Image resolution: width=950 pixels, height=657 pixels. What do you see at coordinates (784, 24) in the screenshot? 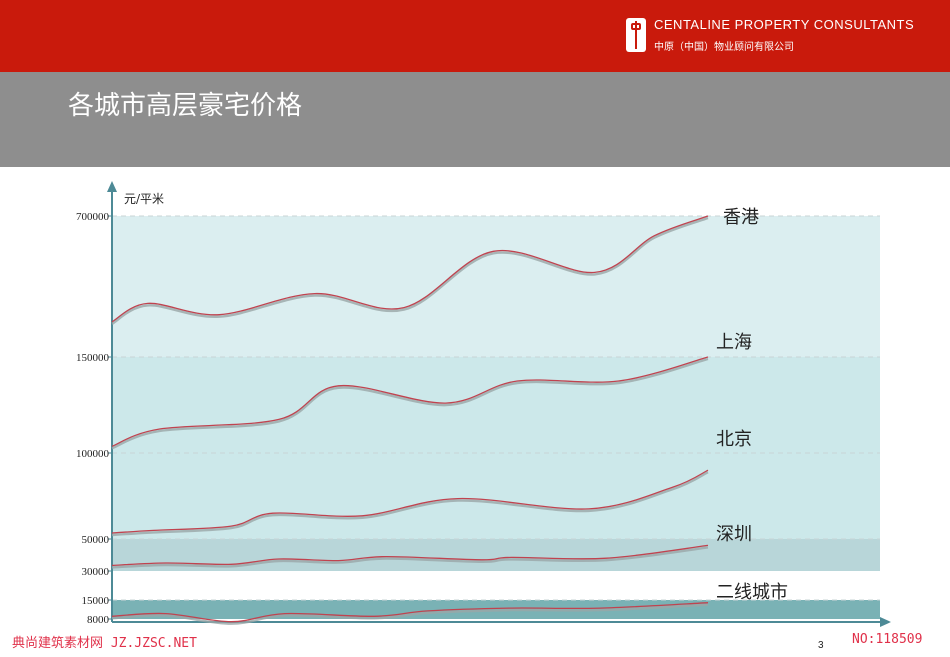
I see `brand-name-en: CENTALINE PROPERTY CONSULTANTS` at bounding box center [784, 24].